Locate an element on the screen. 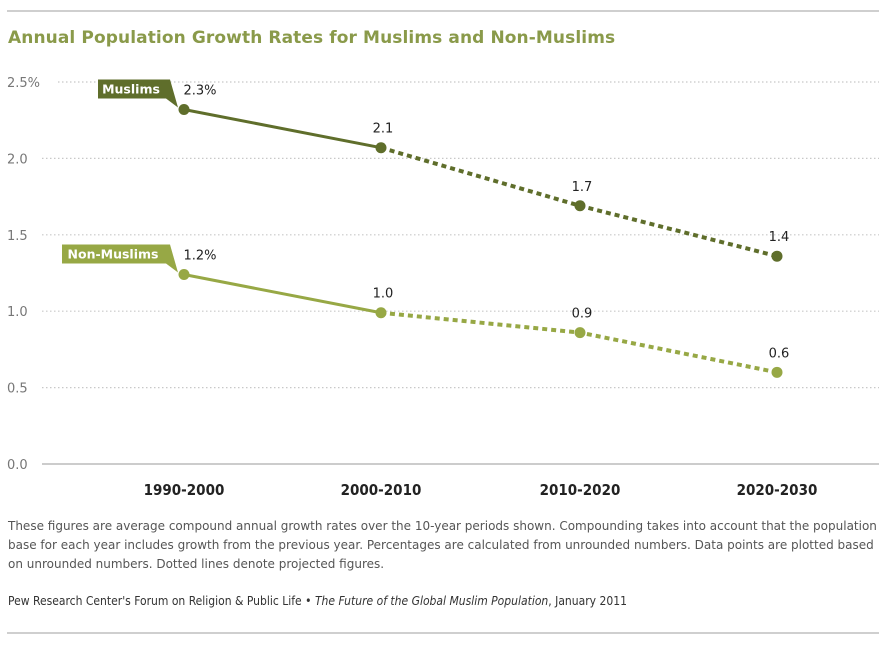 The width and height of the screenshot is (879, 649). bottom-divider is located at coordinates (443, 633).